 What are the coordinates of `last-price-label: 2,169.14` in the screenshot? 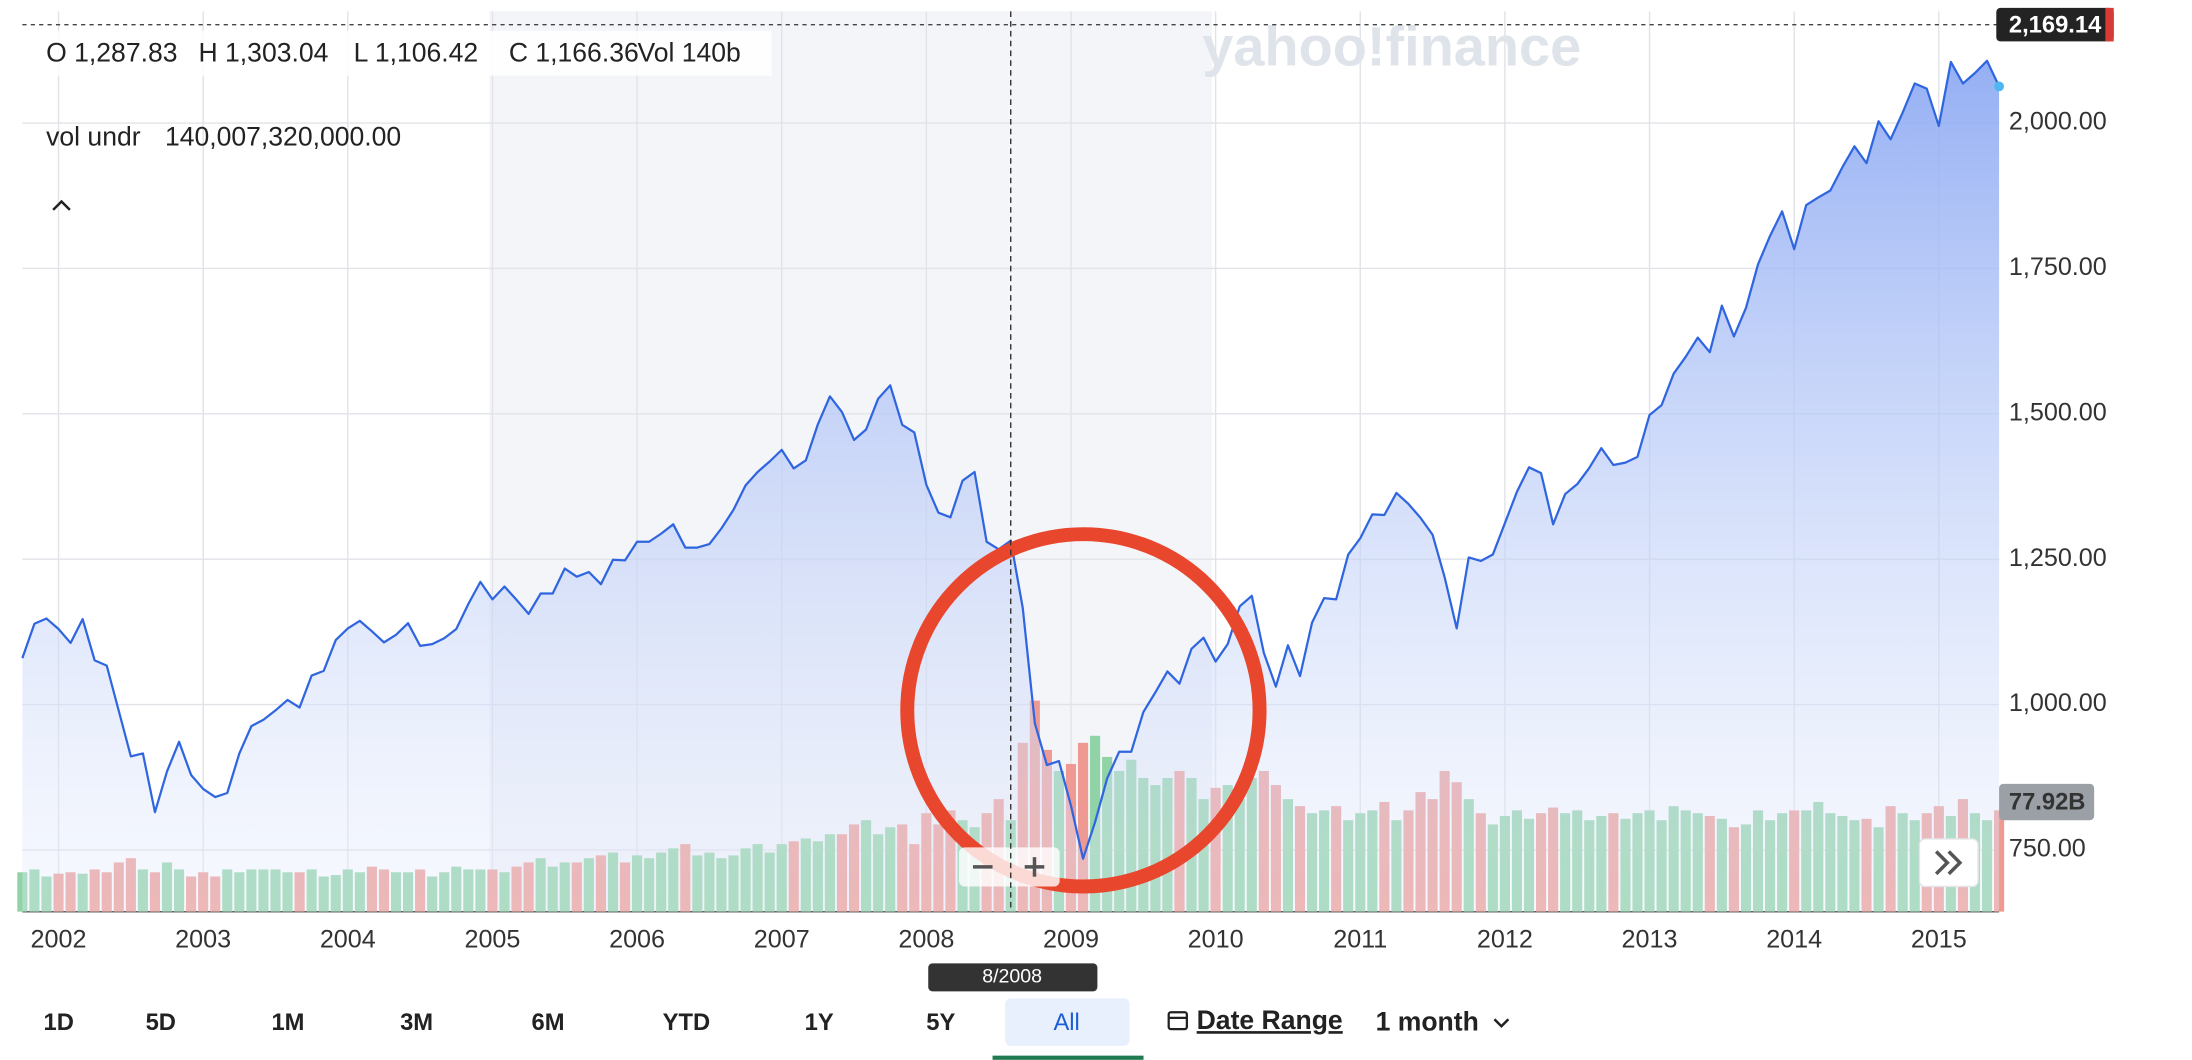 It's located at (2055, 24).